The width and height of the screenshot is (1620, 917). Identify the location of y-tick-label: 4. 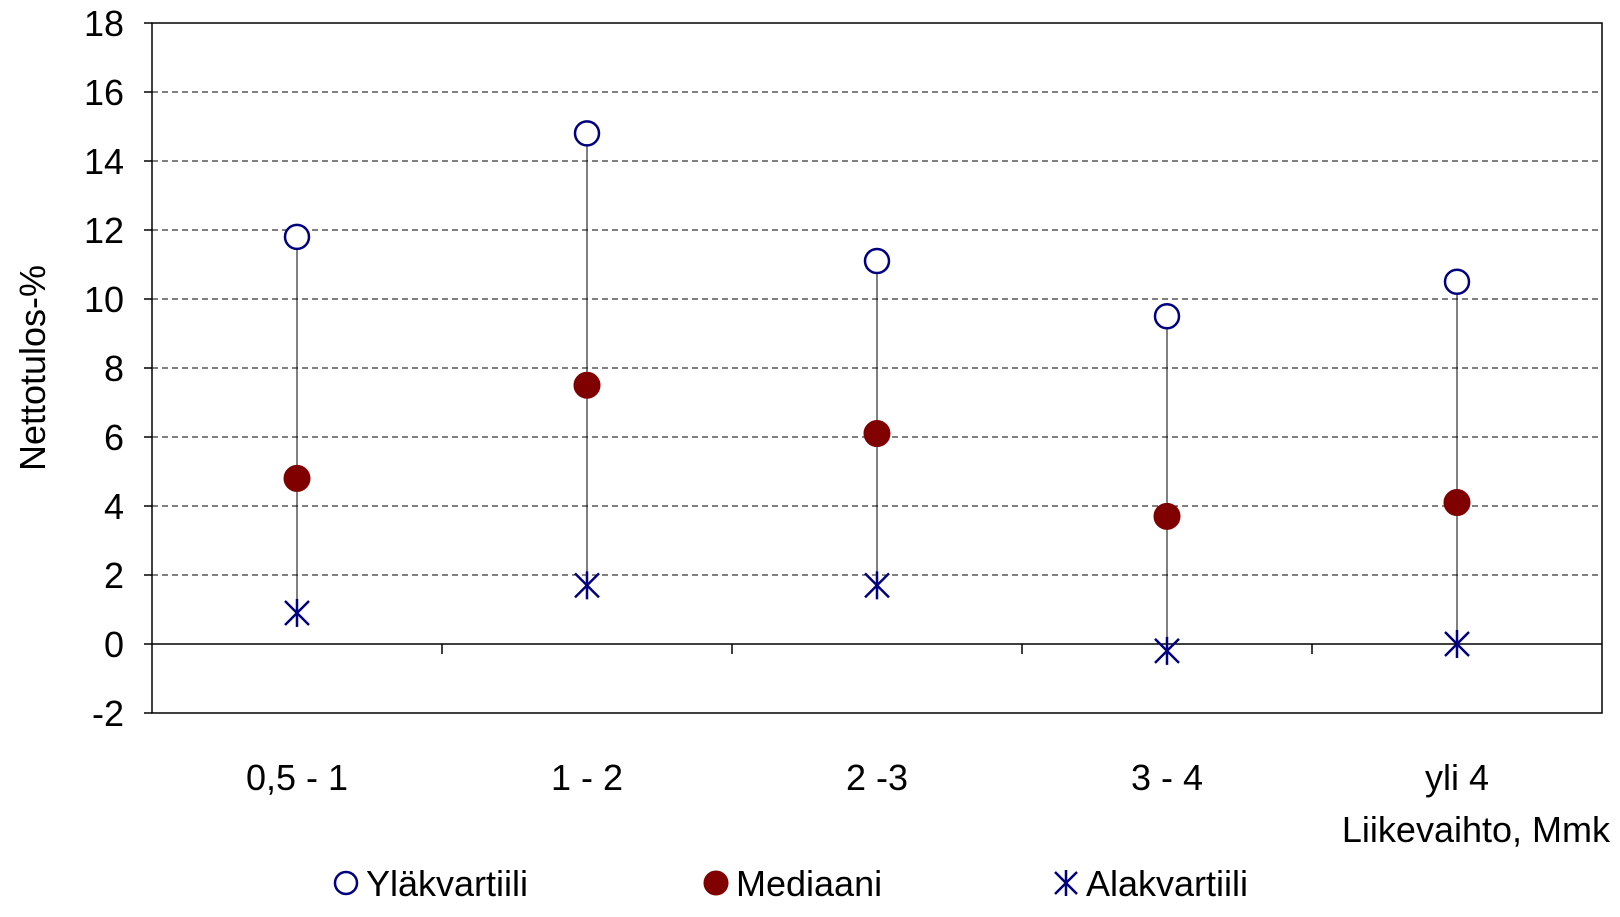
(114, 506).